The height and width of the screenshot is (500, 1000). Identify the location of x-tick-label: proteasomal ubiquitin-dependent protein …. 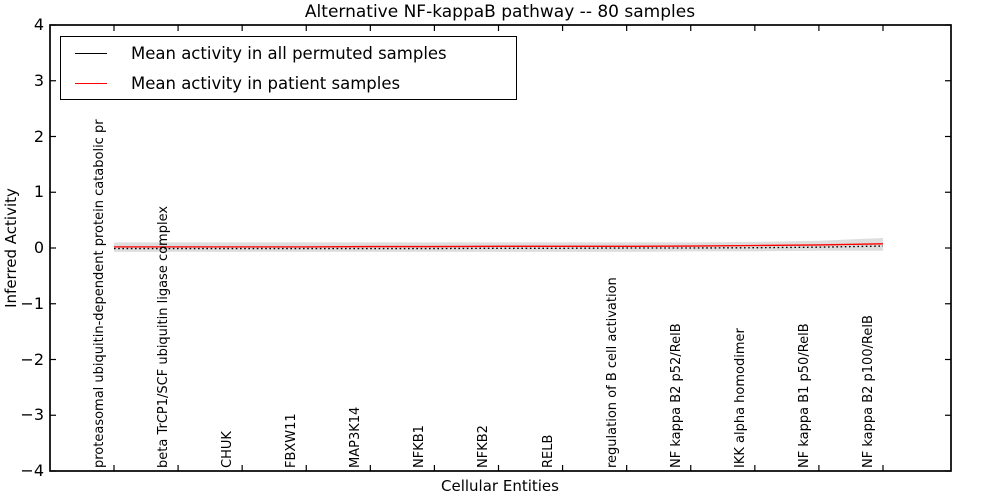
(99, 293).